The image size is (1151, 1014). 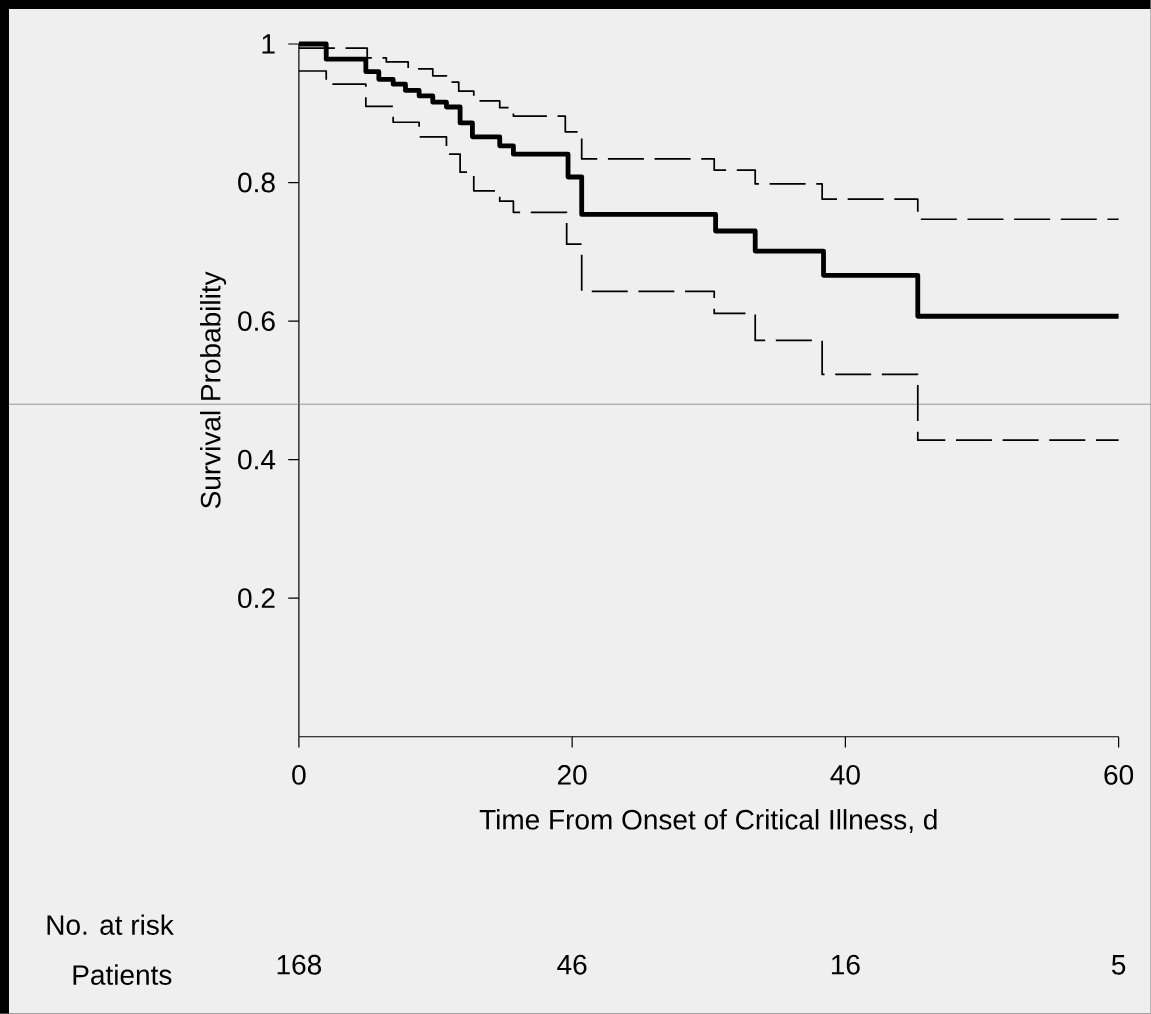 I want to click on x-tick-label: 40, so click(x=845, y=775).